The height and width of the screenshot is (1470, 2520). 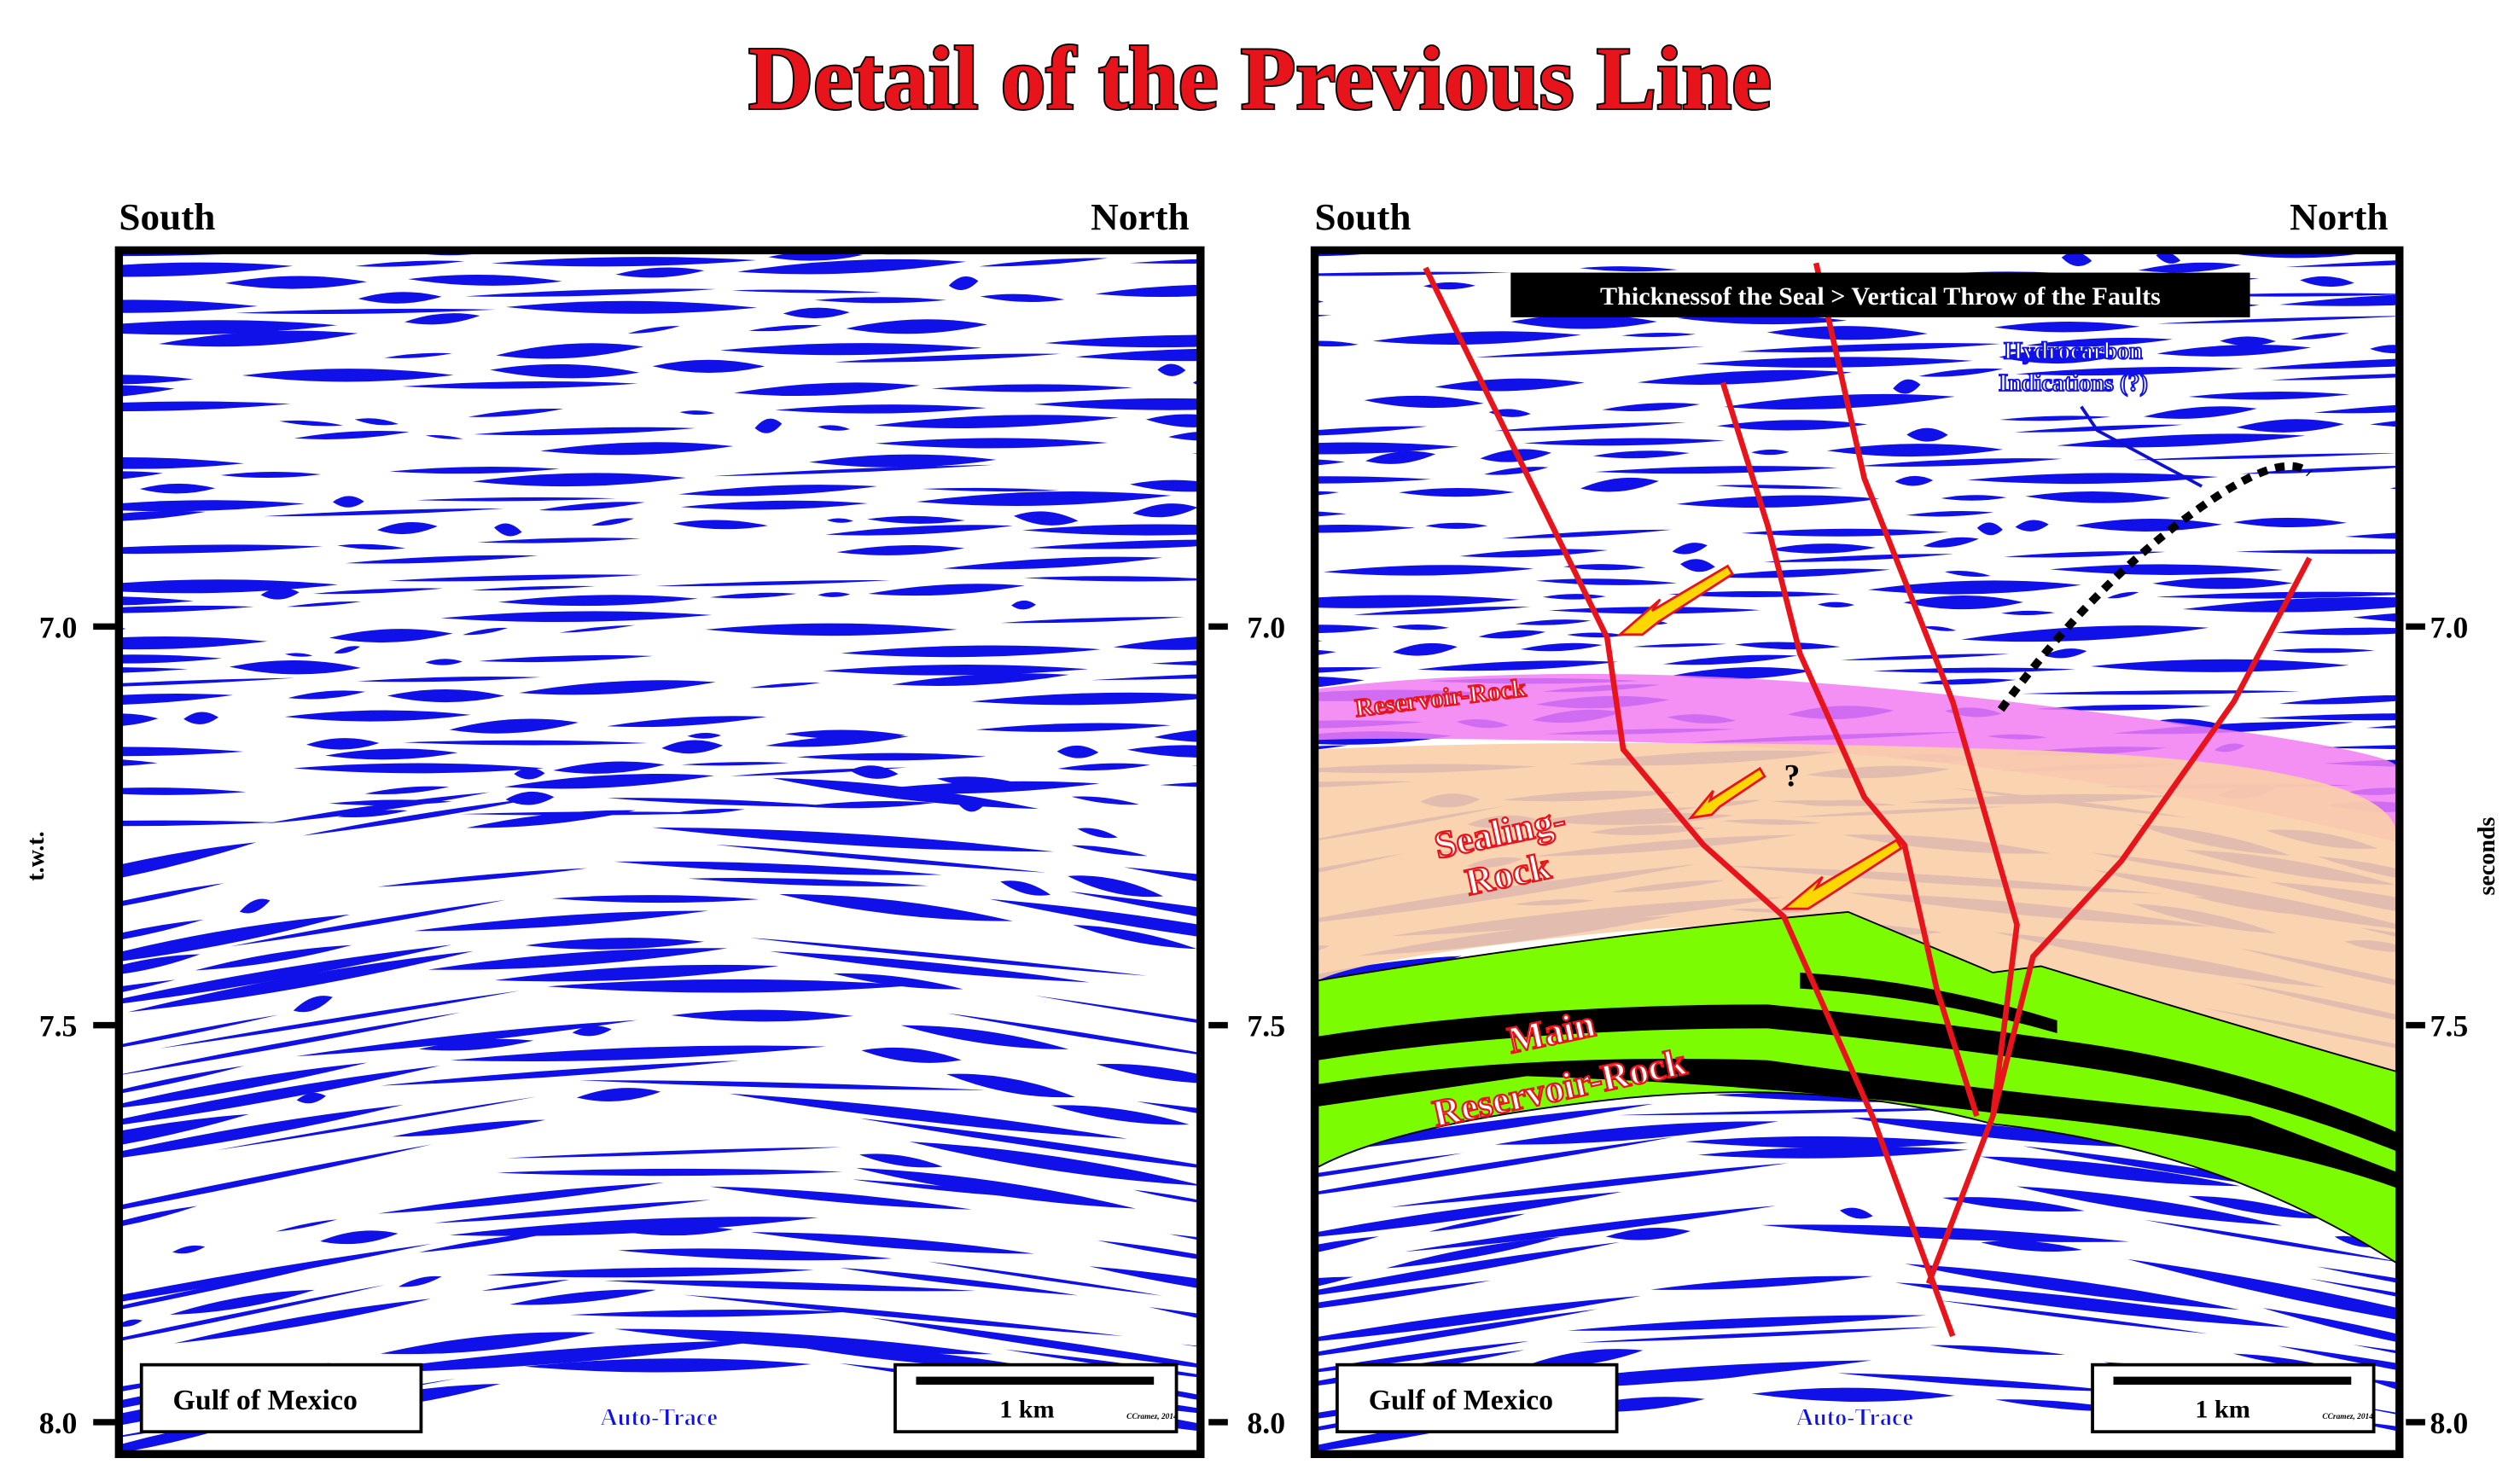 I want to click on scale-bar-label: 1 km, so click(x=2222, y=1409).